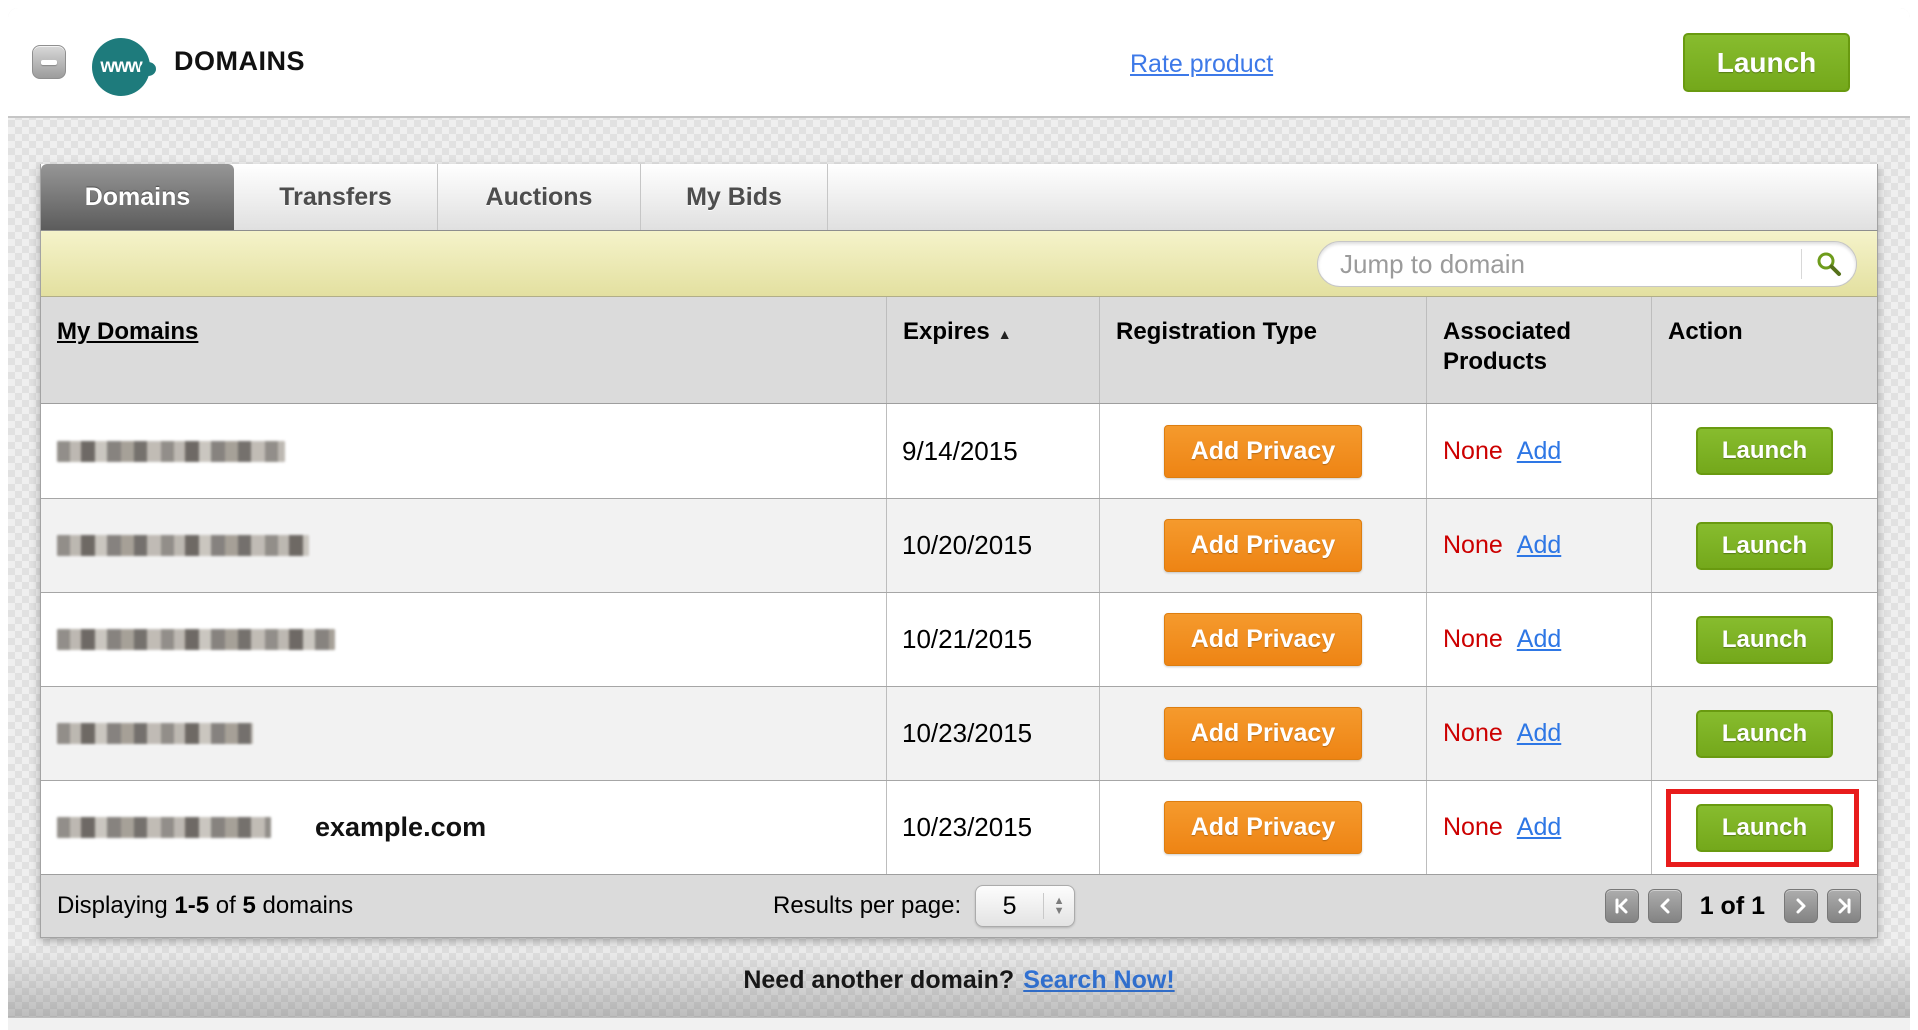 This screenshot has width=1918, height=1030. I want to click on search-divider, so click(1801, 264).